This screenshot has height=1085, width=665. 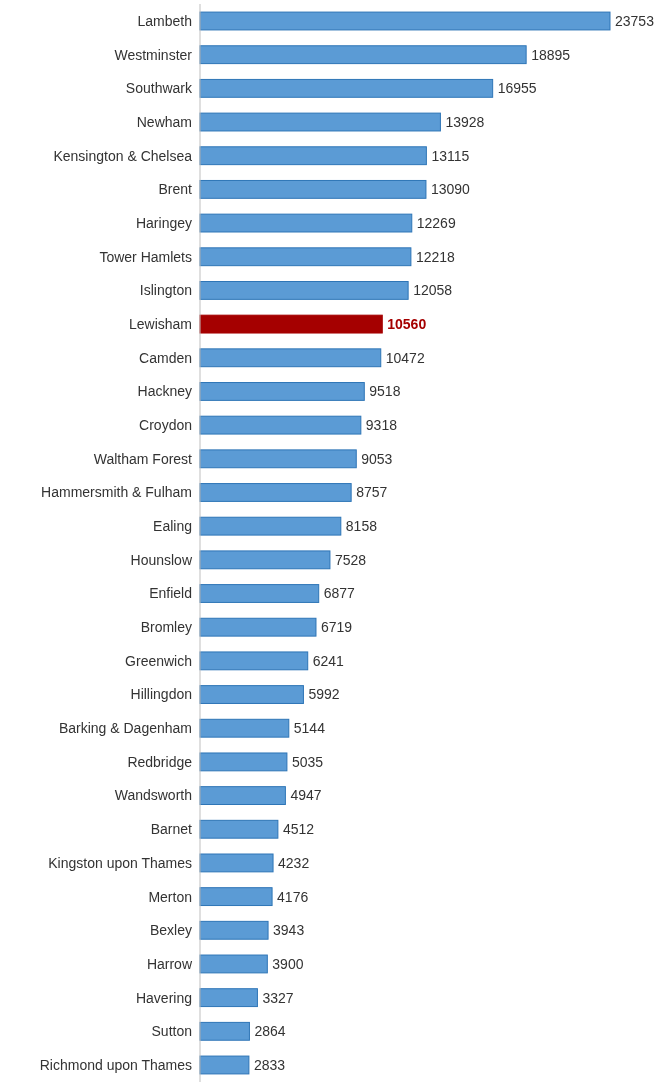 What do you see at coordinates (328, 660) in the screenshot?
I see `data-label: 6241` at bounding box center [328, 660].